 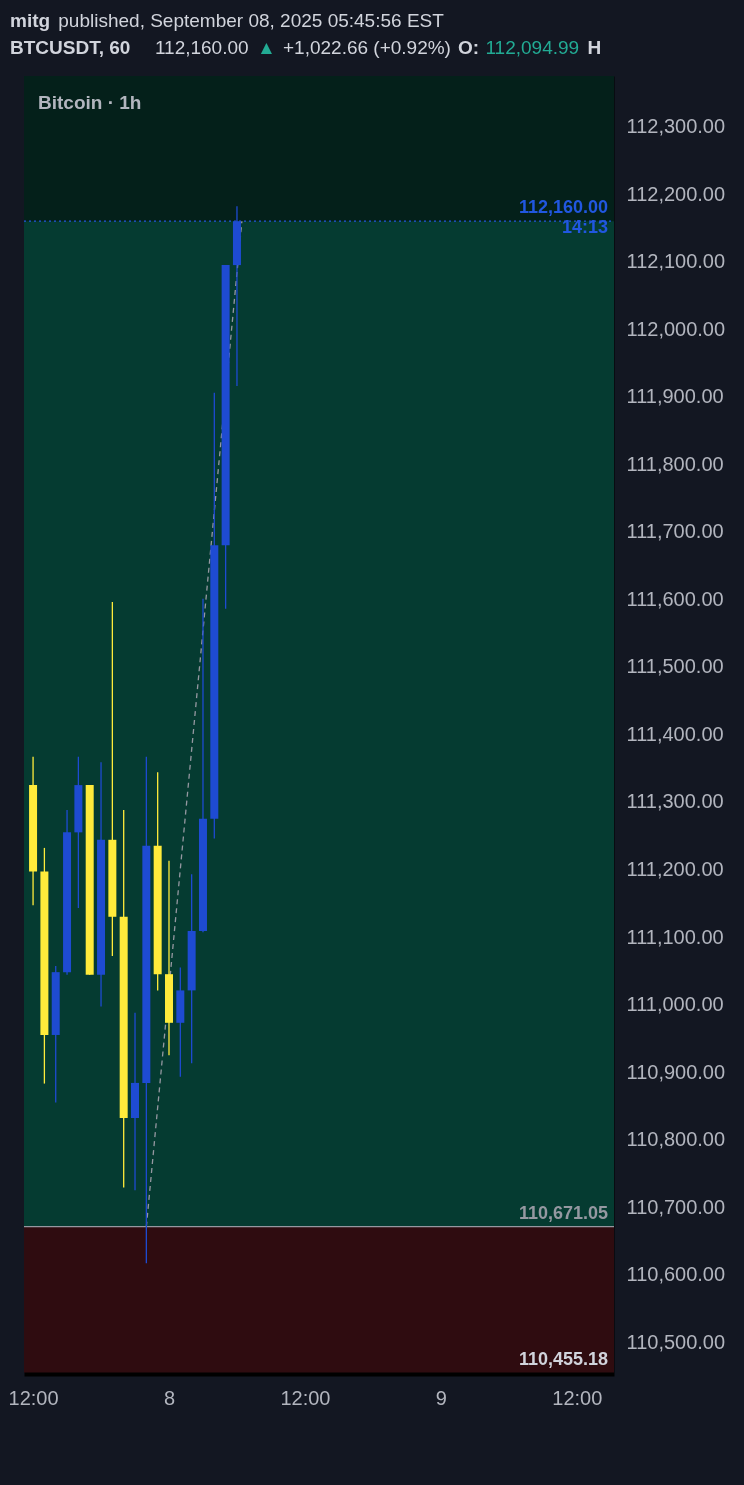 What do you see at coordinates (676, 328) in the screenshot?
I see `y-tick-label: 112,000.00` at bounding box center [676, 328].